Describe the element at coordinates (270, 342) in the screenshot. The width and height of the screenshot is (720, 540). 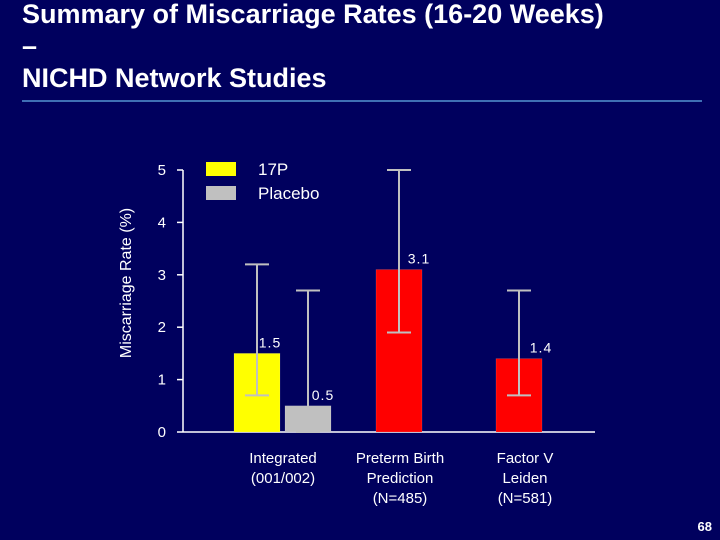
I see `data-label: 1.5` at that location.